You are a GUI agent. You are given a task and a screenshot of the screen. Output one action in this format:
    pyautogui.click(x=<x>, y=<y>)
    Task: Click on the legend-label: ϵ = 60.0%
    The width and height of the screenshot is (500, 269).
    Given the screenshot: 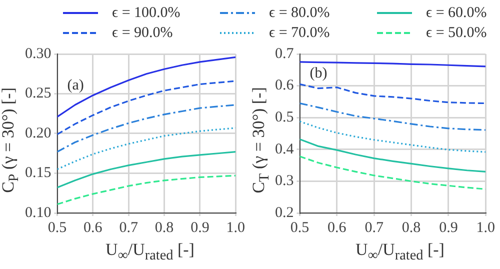 What is the action you would take?
    pyautogui.click(x=456, y=13)
    